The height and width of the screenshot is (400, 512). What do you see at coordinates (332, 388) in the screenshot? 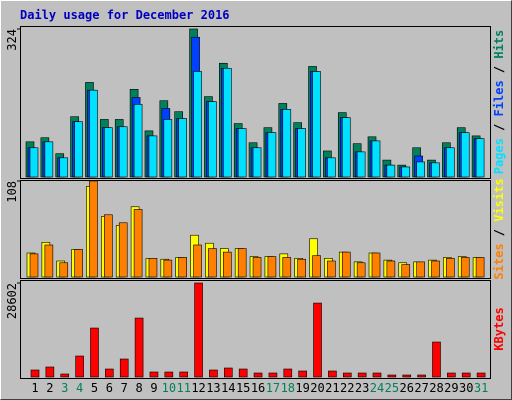
I see `x-tick-label: 21` at bounding box center [332, 388].